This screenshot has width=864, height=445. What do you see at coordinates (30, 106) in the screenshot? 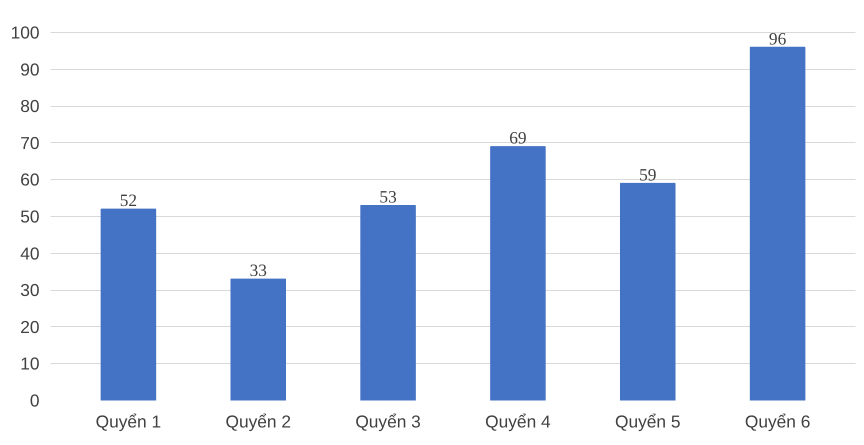
I see `y-tick-label: 80` at bounding box center [30, 106].